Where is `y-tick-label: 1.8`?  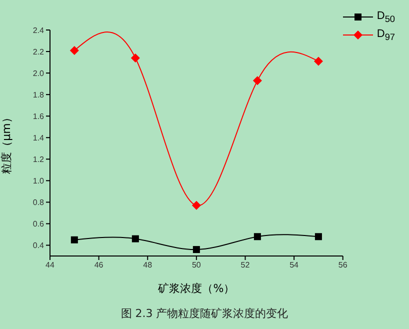
y-tick-label: 1.8 is located at coordinates (38, 95).